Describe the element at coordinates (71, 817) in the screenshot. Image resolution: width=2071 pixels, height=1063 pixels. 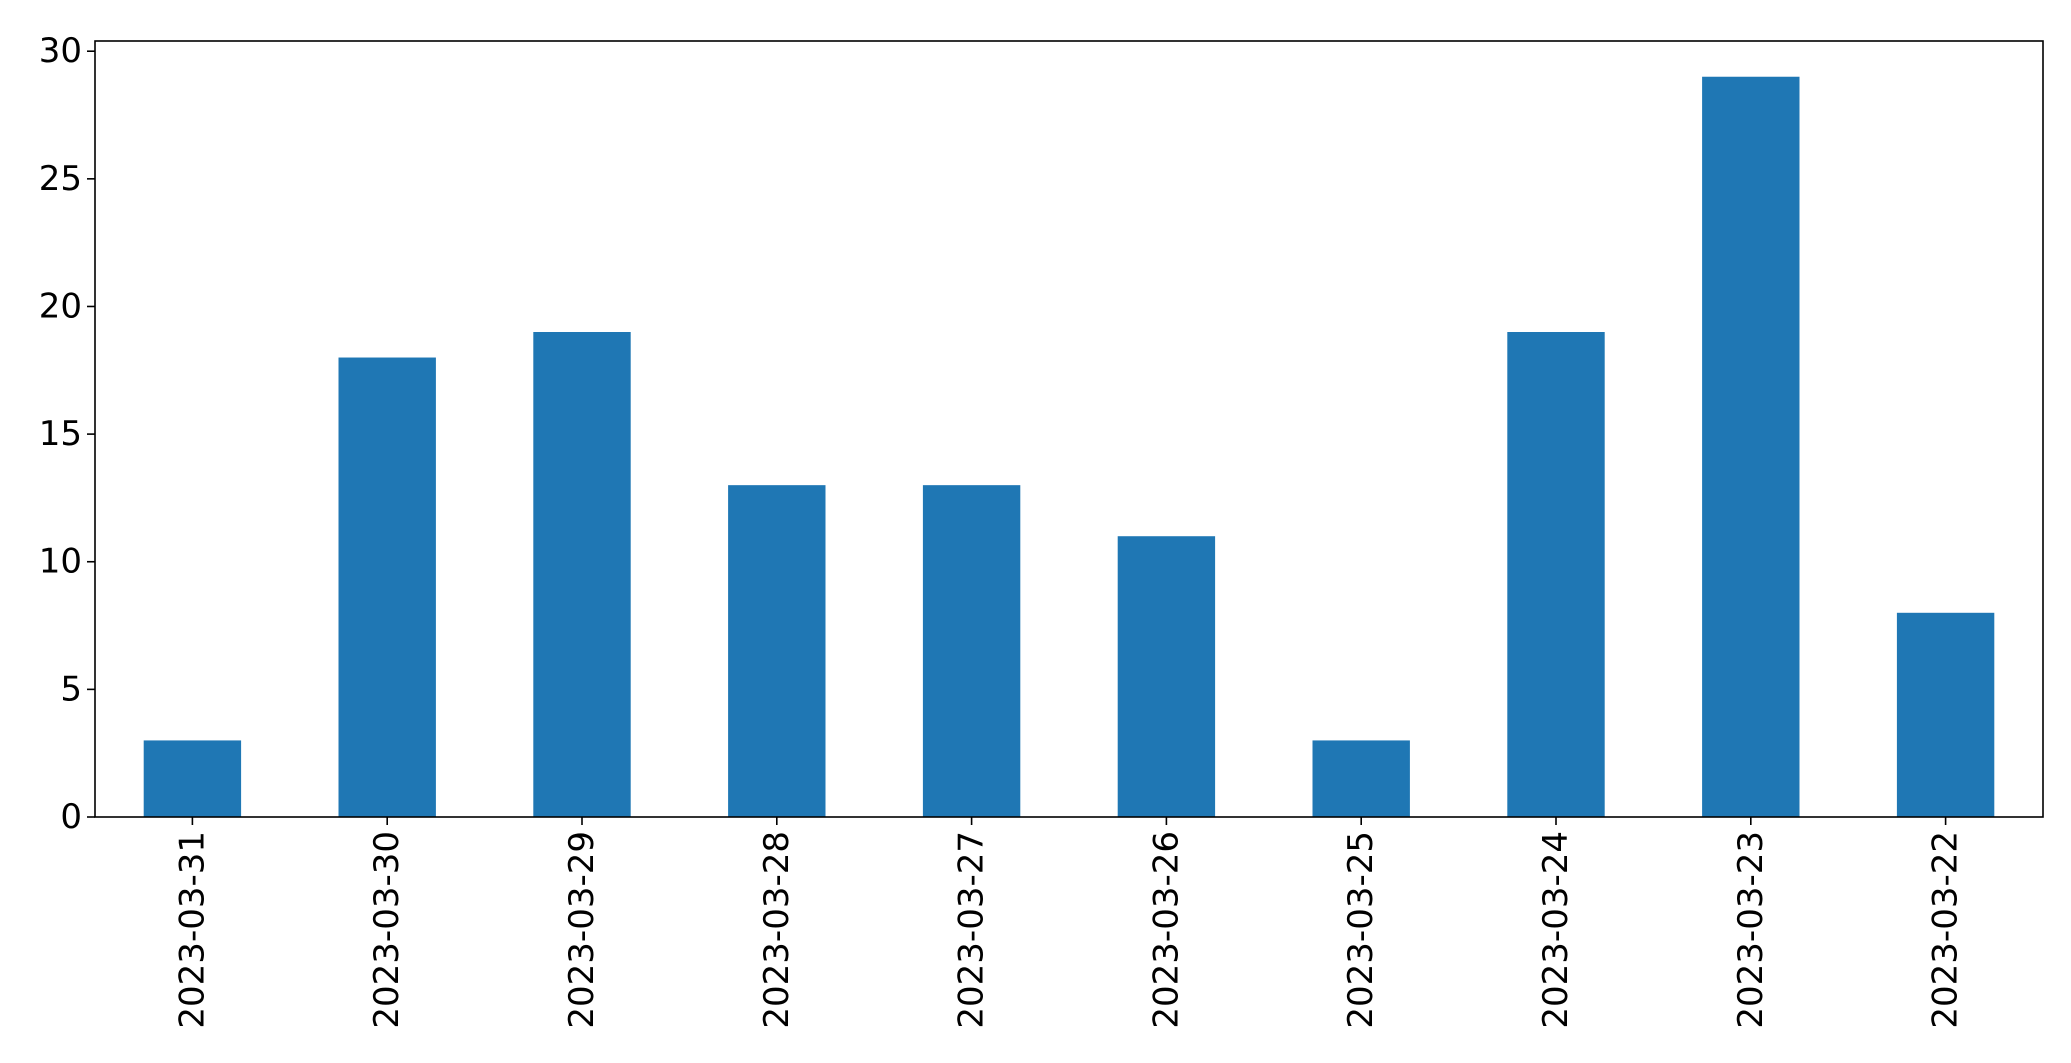
I see `y-tick-label: 0` at that location.